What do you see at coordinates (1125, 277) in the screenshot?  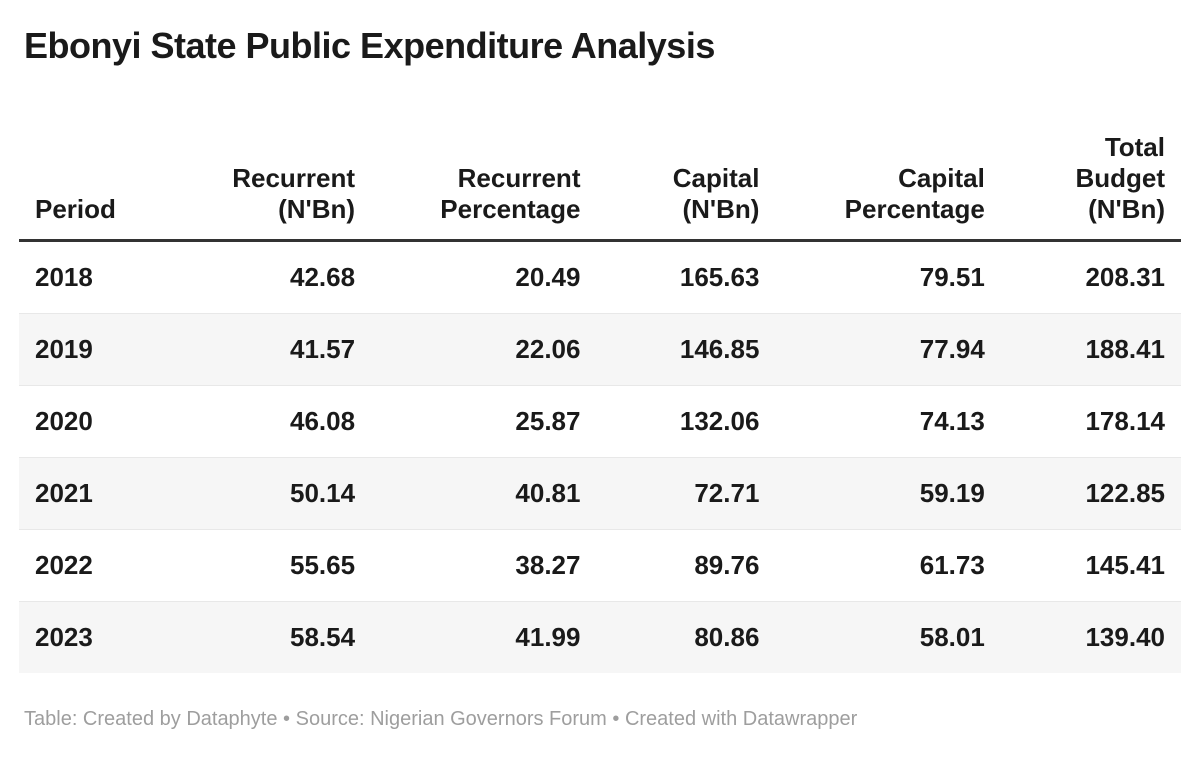 I see `value-cell-total-budget-nbn: 208.31` at bounding box center [1125, 277].